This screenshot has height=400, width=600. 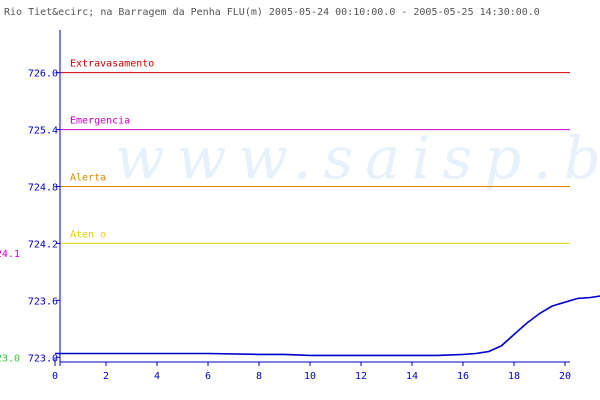 I want to click on y-tick-label: 724.8, so click(x=43, y=188).